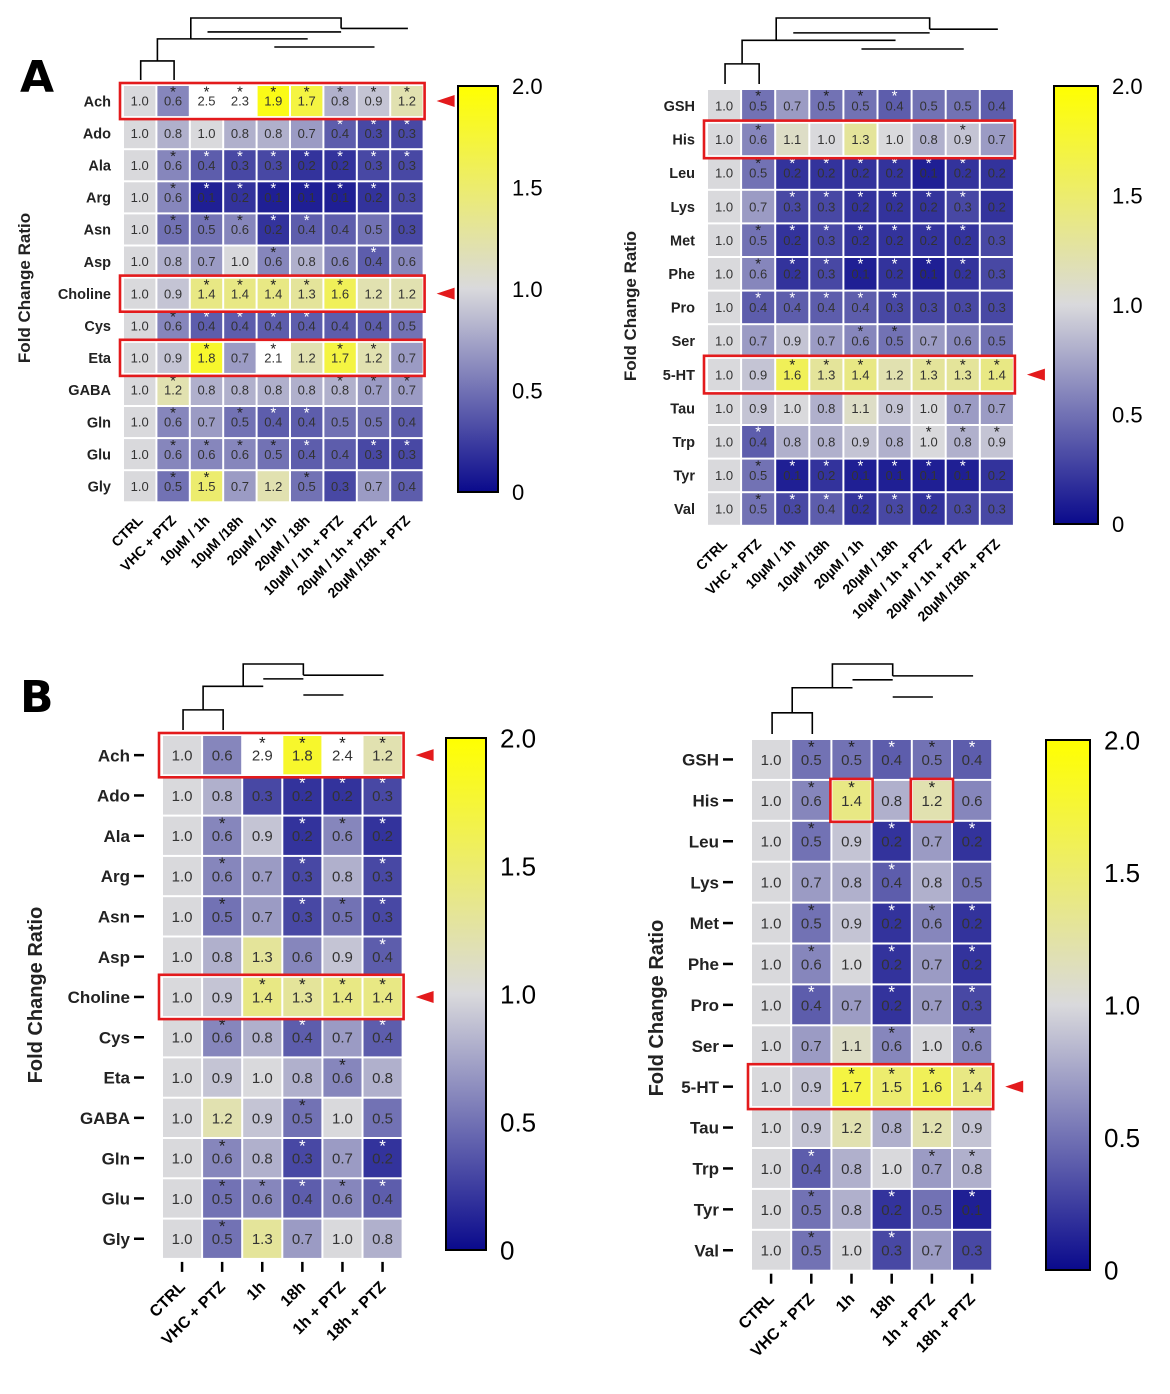 The image size is (1170, 1394). Describe the element at coordinates (704, 1128) in the screenshot. I see `row-label-tau: Tau` at that location.